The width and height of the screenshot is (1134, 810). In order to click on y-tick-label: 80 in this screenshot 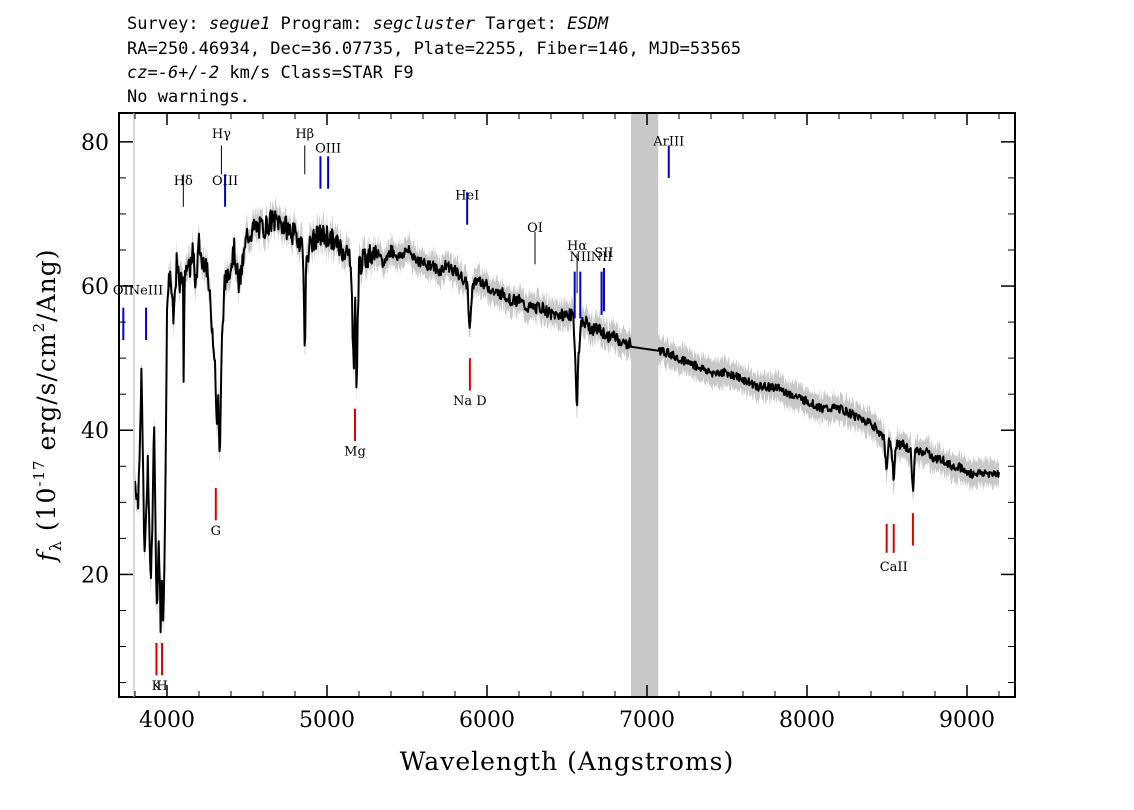, I will do `click(95, 143)`.